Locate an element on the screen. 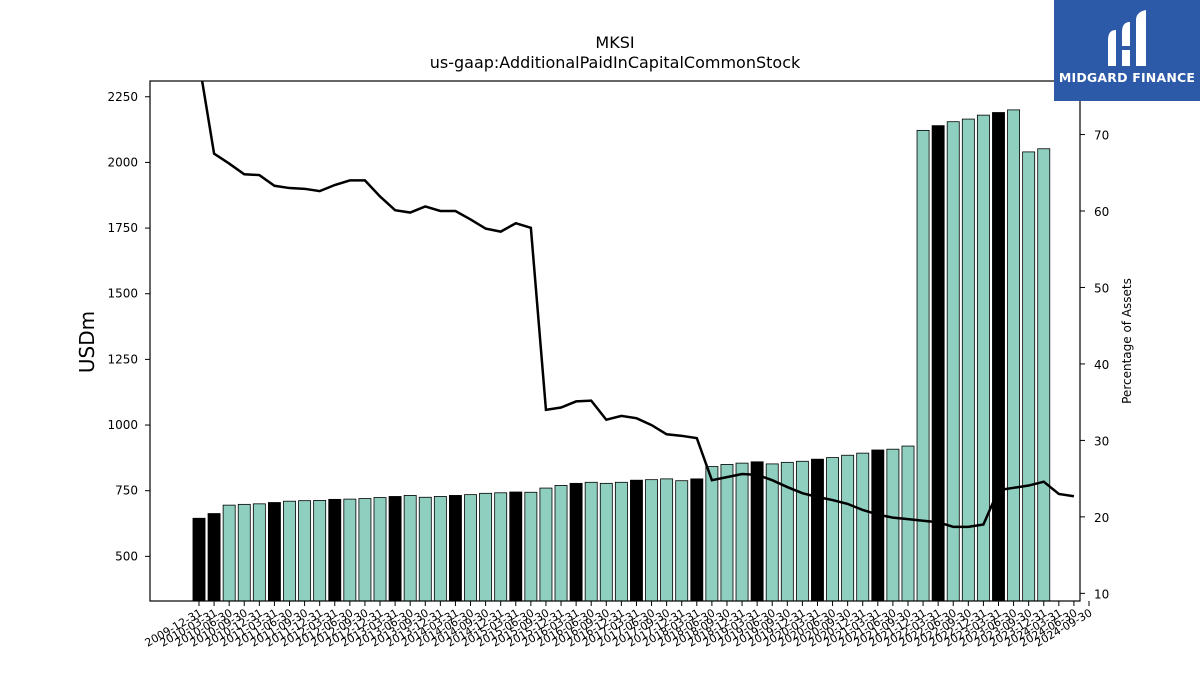 The width and height of the screenshot is (1200, 675). y-tick-label-left: 2250 is located at coordinates (122, 97).